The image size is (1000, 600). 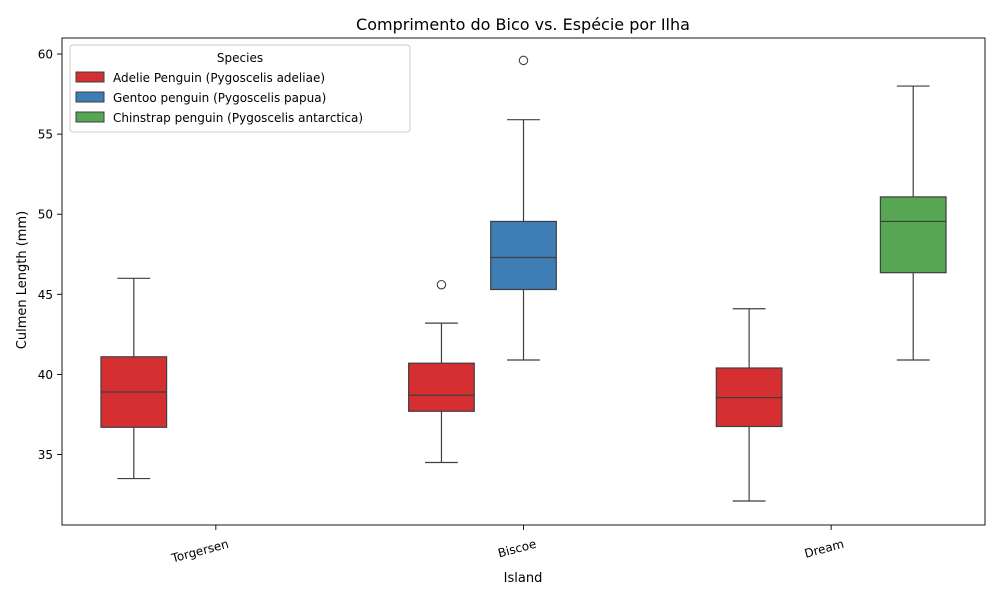 I want to click on legend-item: Adelie Penguin (Pygoscelis adeliae), so click(x=200, y=78).